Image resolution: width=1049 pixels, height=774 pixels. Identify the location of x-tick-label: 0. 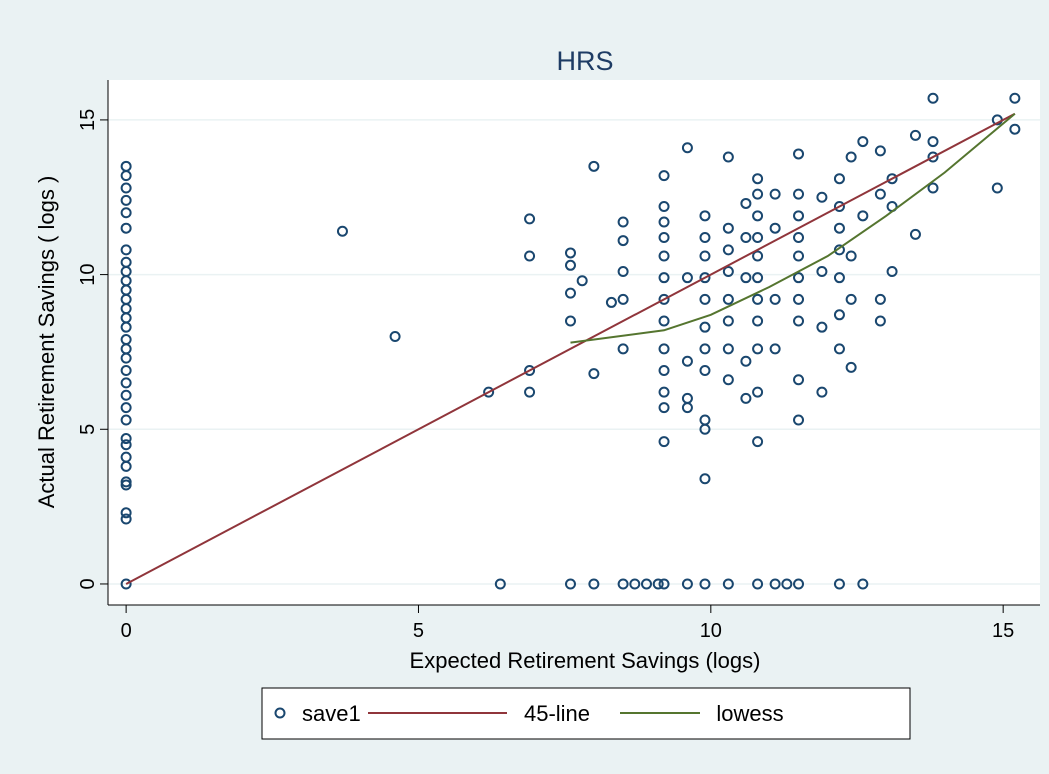
(126, 631).